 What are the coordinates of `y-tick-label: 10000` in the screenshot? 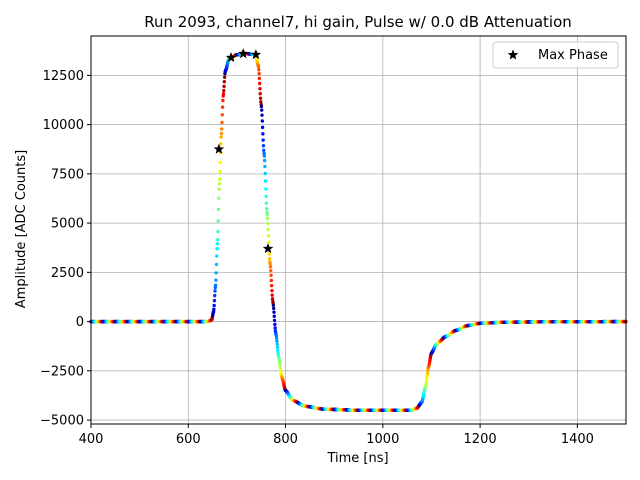 It's located at (63, 125).